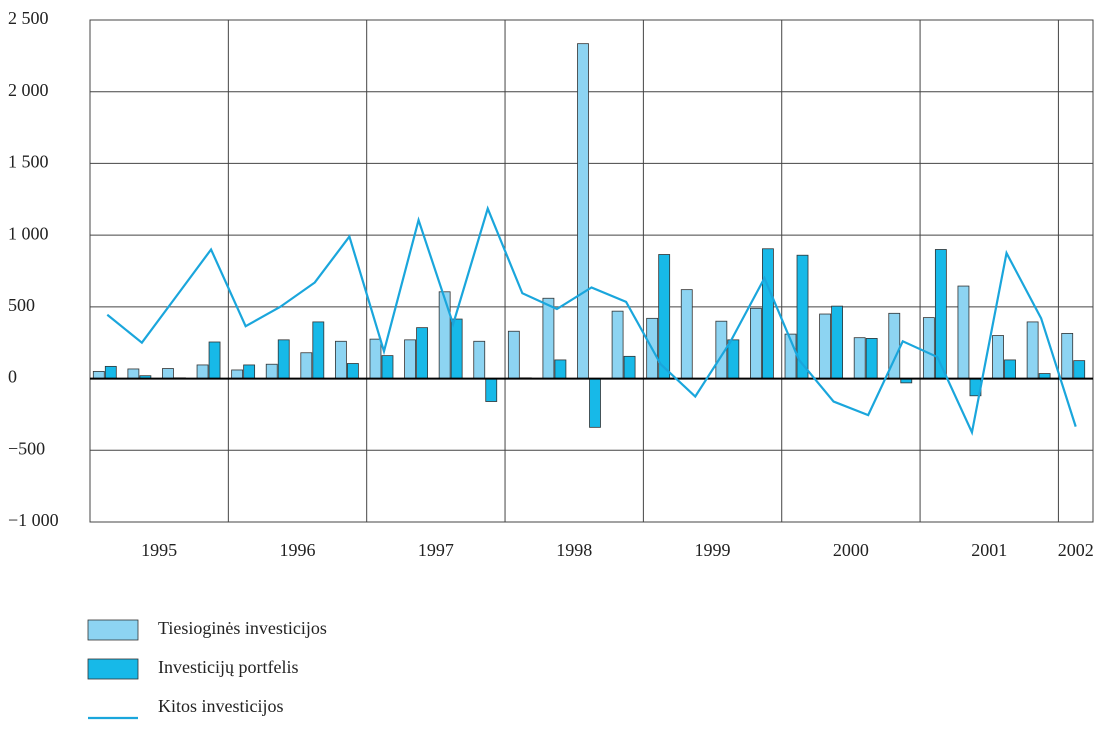 The height and width of the screenshot is (730, 1101). Describe the element at coordinates (28, 18) in the screenshot. I see `y-tick-label: 2 500` at that location.